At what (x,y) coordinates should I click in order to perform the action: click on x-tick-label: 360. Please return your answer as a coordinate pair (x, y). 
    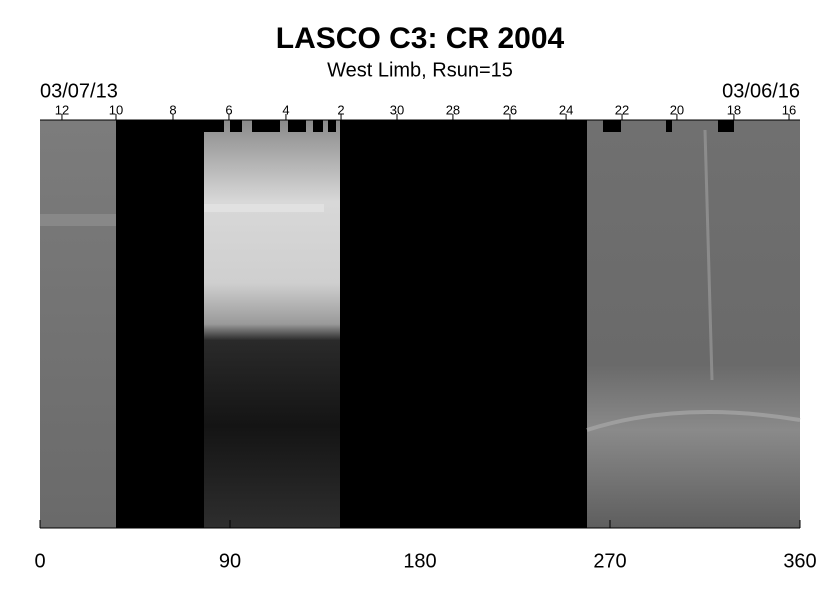
    Looking at the image, I should click on (799, 561).